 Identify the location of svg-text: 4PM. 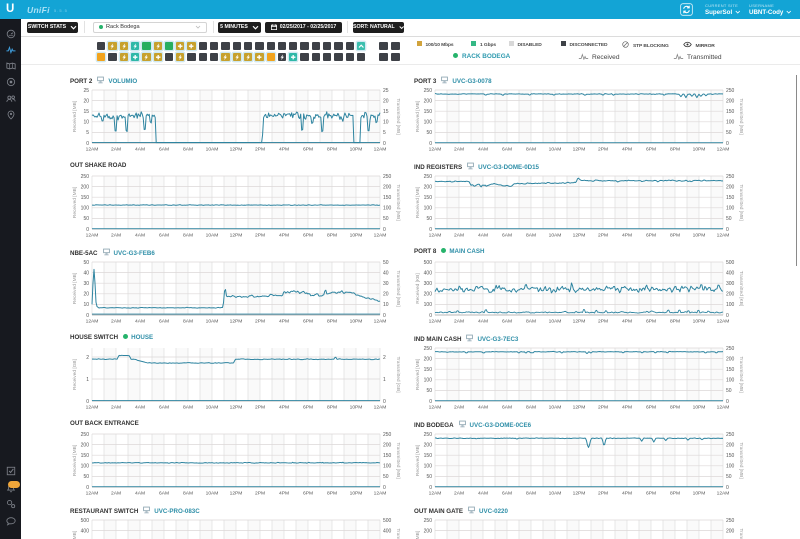
(627, 150).